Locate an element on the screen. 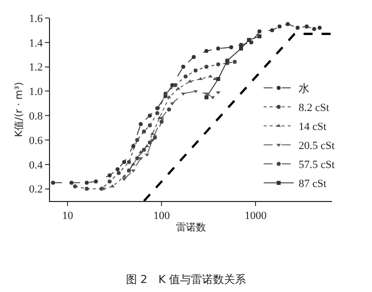 The height and width of the screenshot is (292, 372). y-tick-label: 0.2 is located at coordinates (36, 190).